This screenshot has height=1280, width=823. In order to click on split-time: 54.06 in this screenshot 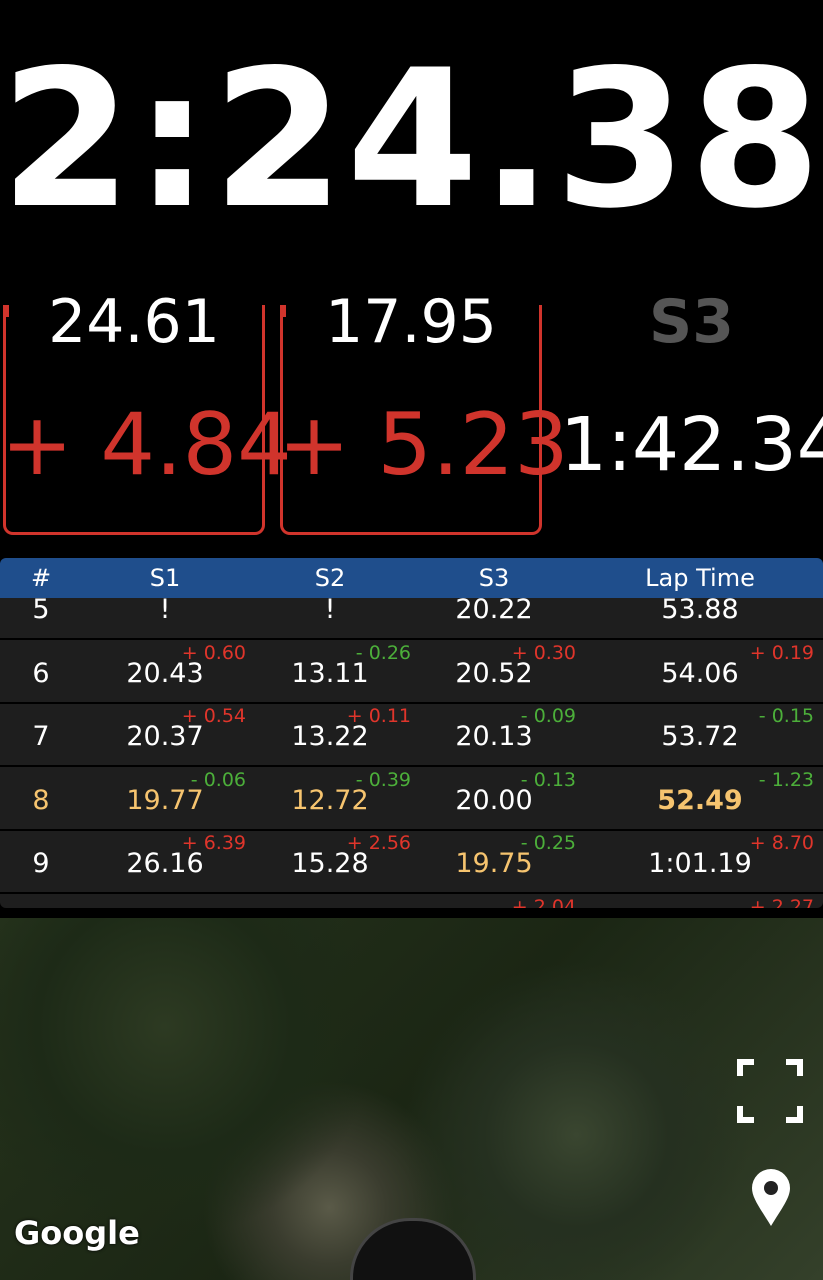, I will do `click(700, 673)`.